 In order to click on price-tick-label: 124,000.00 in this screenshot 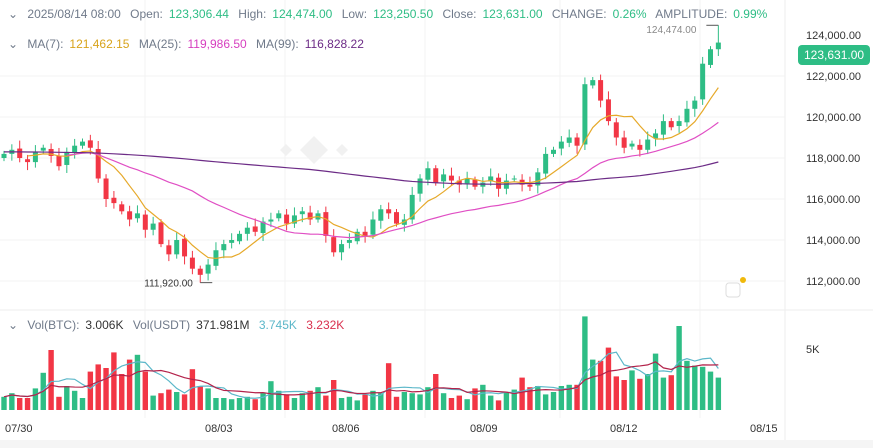, I will do `click(833, 36)`.